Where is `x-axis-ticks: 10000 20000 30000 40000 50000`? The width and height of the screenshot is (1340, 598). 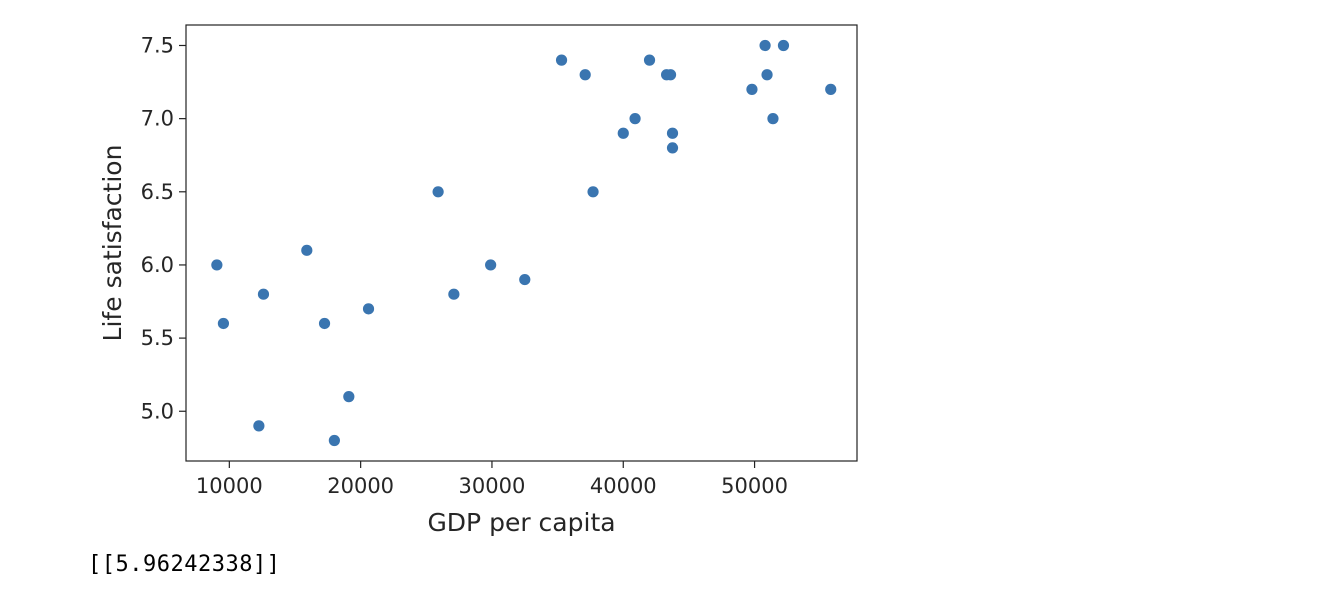 x-axis-ticks: 10000 20000 30000 40000 50000 is located at coordinates (492, 479).